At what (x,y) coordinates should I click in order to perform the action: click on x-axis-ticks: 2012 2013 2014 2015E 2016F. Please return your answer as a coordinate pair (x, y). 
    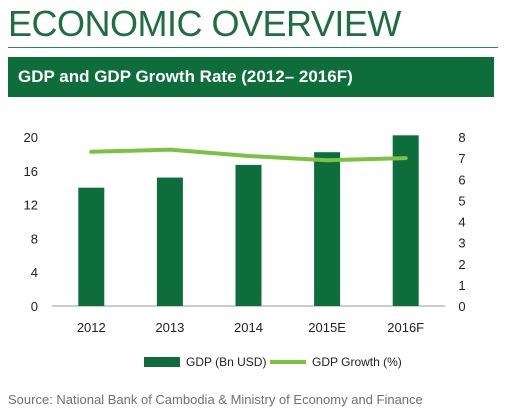
    Looking at the image, I should click on (250, 327).